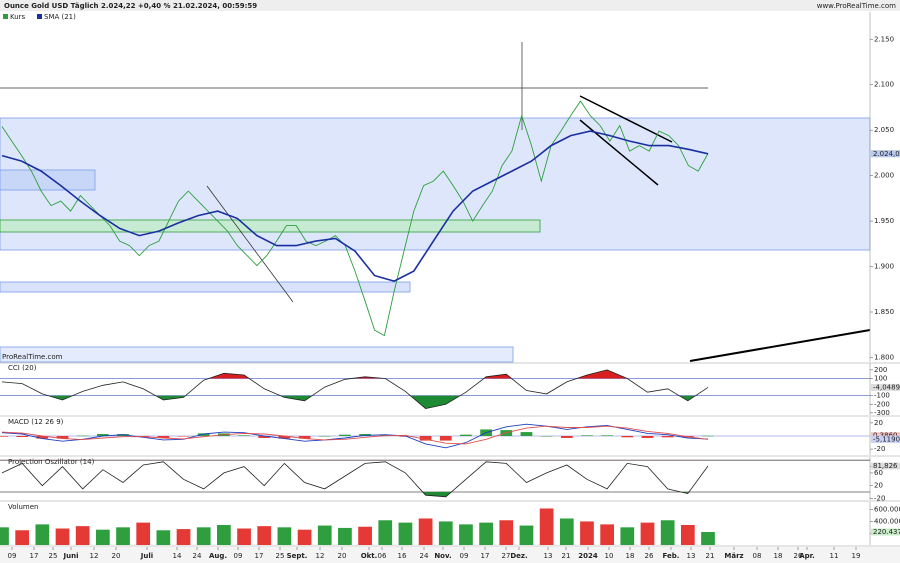 The height and width of the screenshot is (563, 900). I want to click on x-tick-label: 13, so click(548, 556).